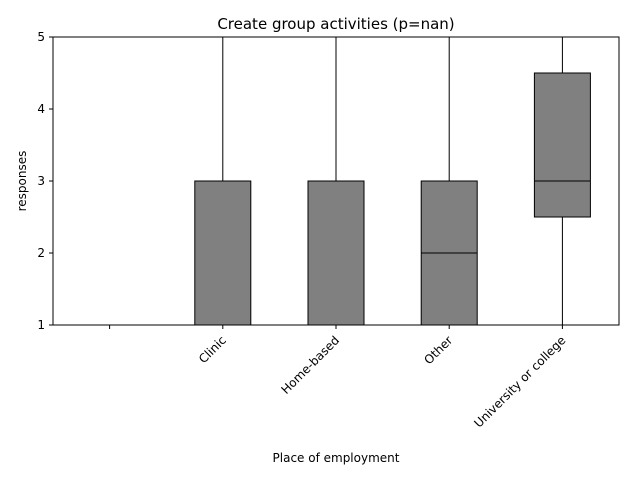 Image resolution: width=640 pixels, height=480 pixels. What do you see at coordinates (41, 37) in the screenshot?
I see `y-tick-label: 5` at bounding box center [41, 37].